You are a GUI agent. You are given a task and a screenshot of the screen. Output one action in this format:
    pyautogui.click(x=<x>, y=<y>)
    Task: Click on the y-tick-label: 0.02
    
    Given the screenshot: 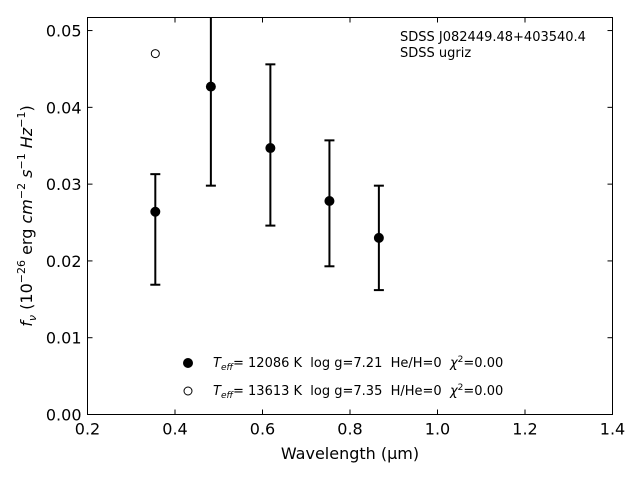 What is the action you would take?
    pyautogui.click(x=64, y=261)
    